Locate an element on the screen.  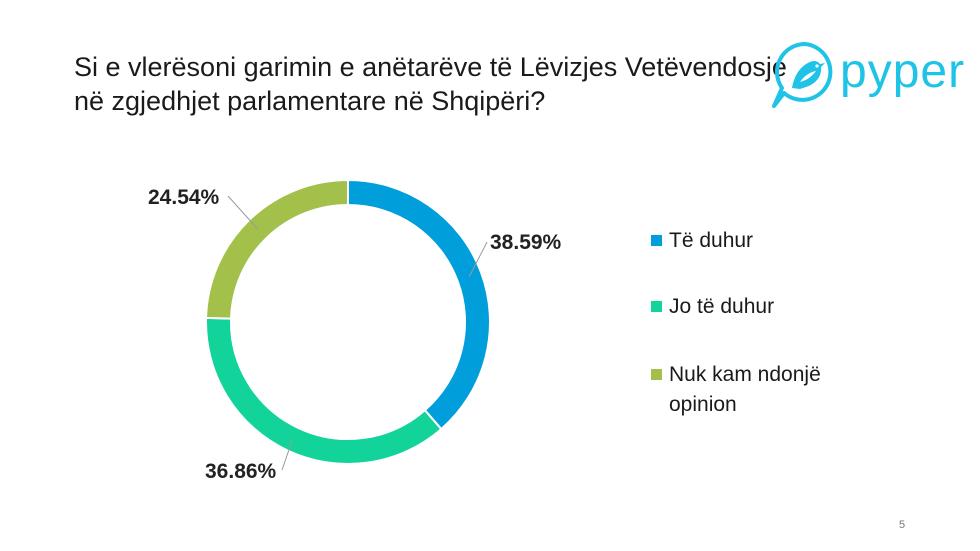
data-label-1: 36.86% is located at coordinates (241, 471).